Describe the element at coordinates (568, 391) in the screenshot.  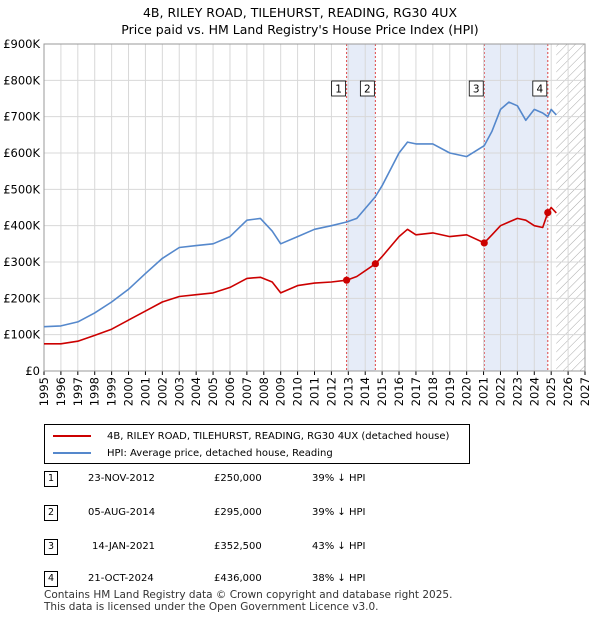
I see `x-tick-label: 2026` at that location.